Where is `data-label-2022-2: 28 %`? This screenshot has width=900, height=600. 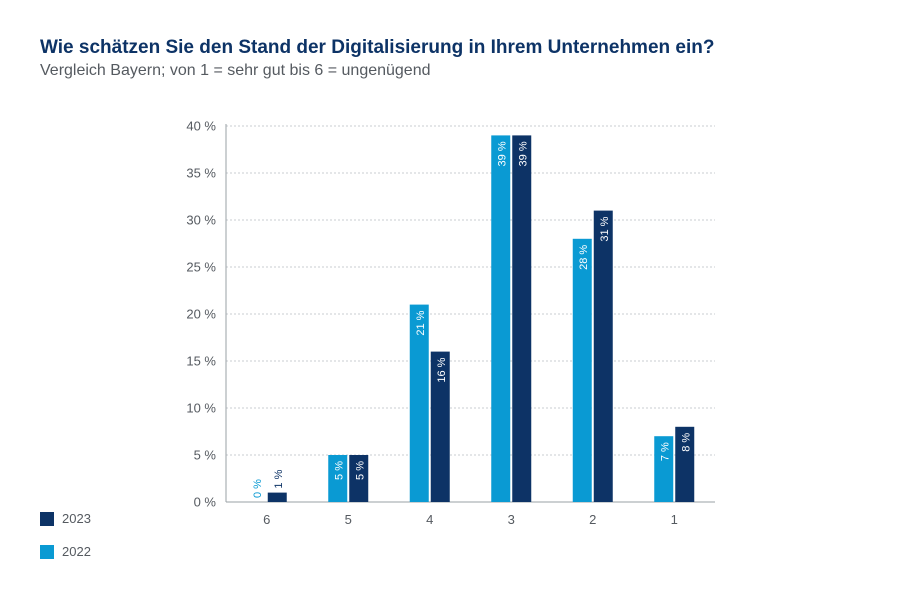
data-label-2022-2: 28 % is located at coordinates (584, 257).